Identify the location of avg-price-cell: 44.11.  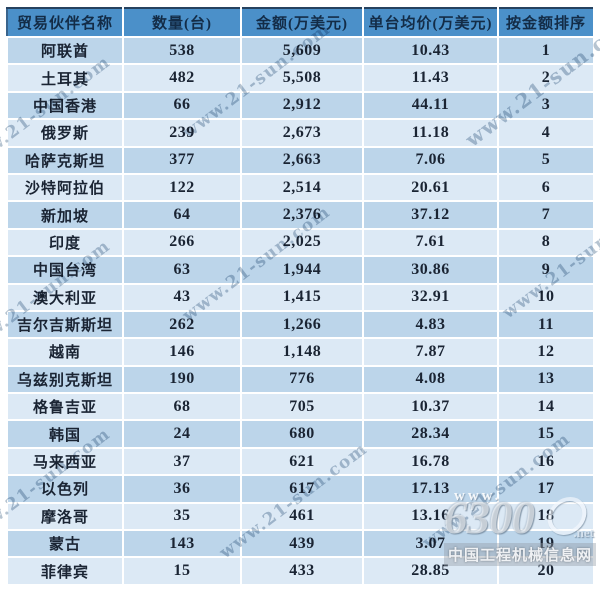
(430, 105).